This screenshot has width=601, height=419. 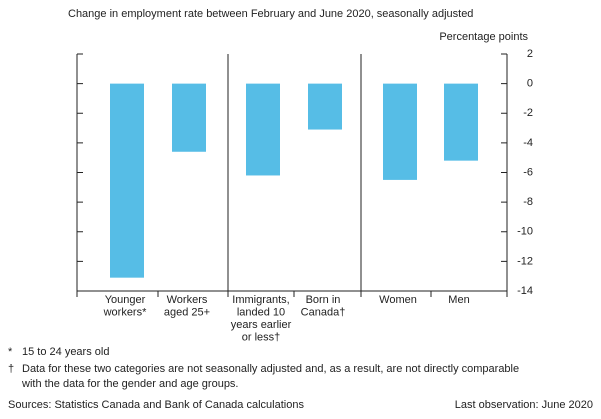 I want to click on note-symbol: *, so click(x=10, y=352).